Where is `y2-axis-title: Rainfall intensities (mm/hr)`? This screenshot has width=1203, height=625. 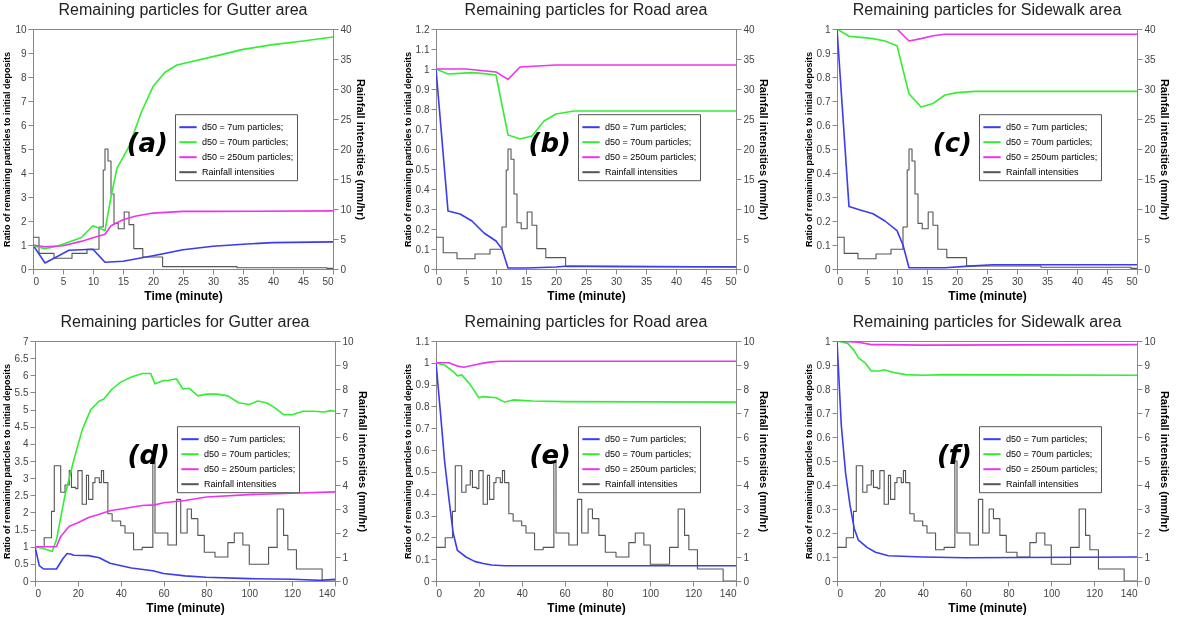
y2-axis-title: Rainfall intensities (mm/hr) is located at coordinates (362, 461).